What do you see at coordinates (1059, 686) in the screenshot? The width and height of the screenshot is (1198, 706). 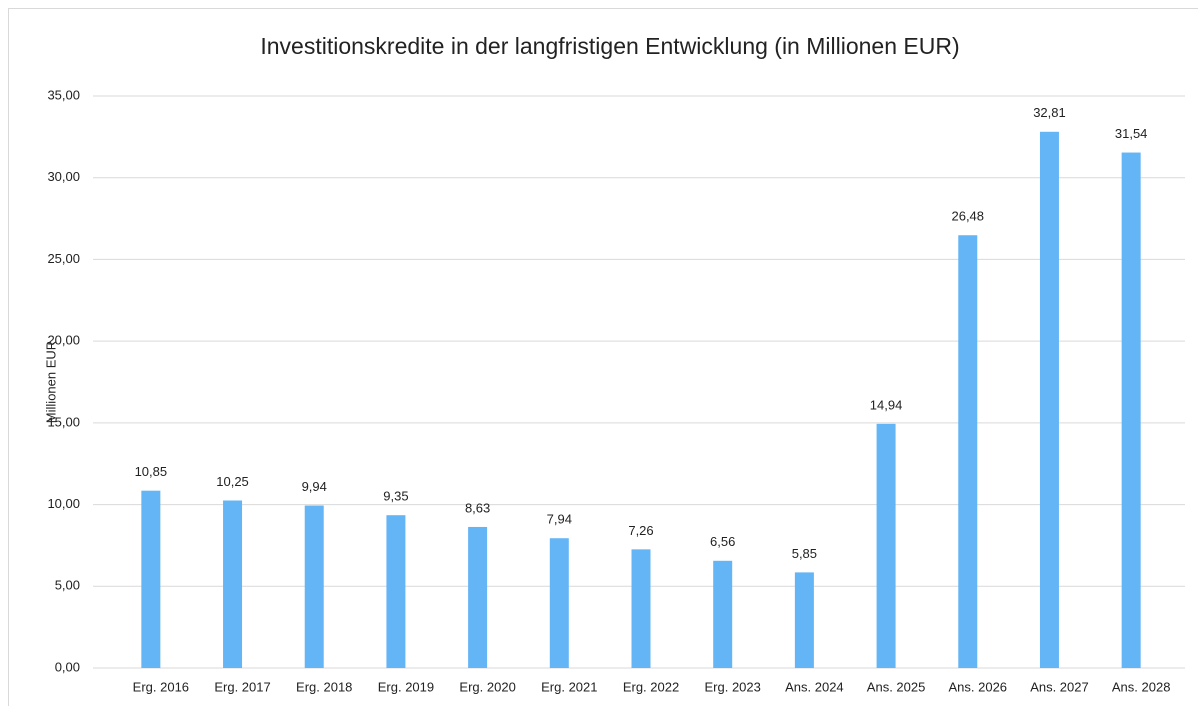 I see `x-tick-label: Ans. 2027` at bounding box center [1059, 686].